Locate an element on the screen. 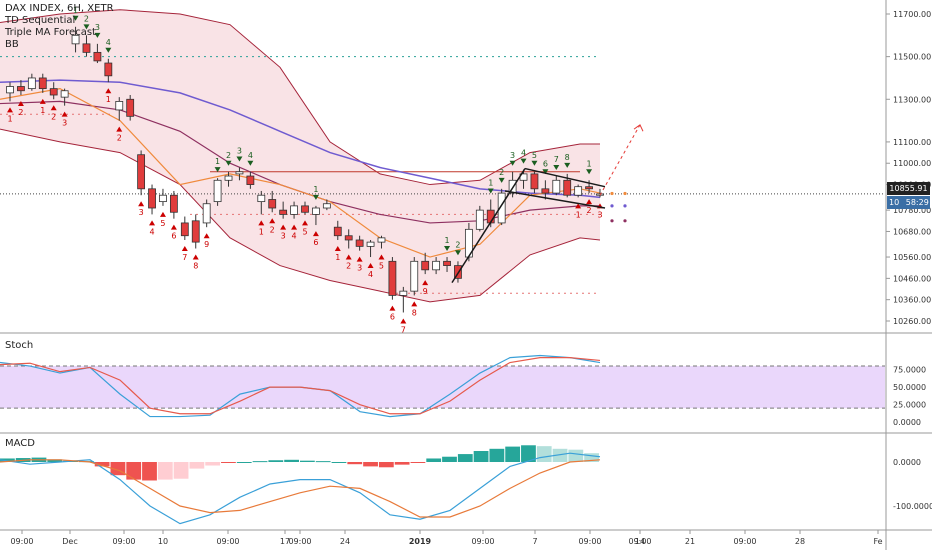 Image resolution: width=932 pixels, height=554 pixels. td-sell-count: 3 is located at coordinates (359, 268).